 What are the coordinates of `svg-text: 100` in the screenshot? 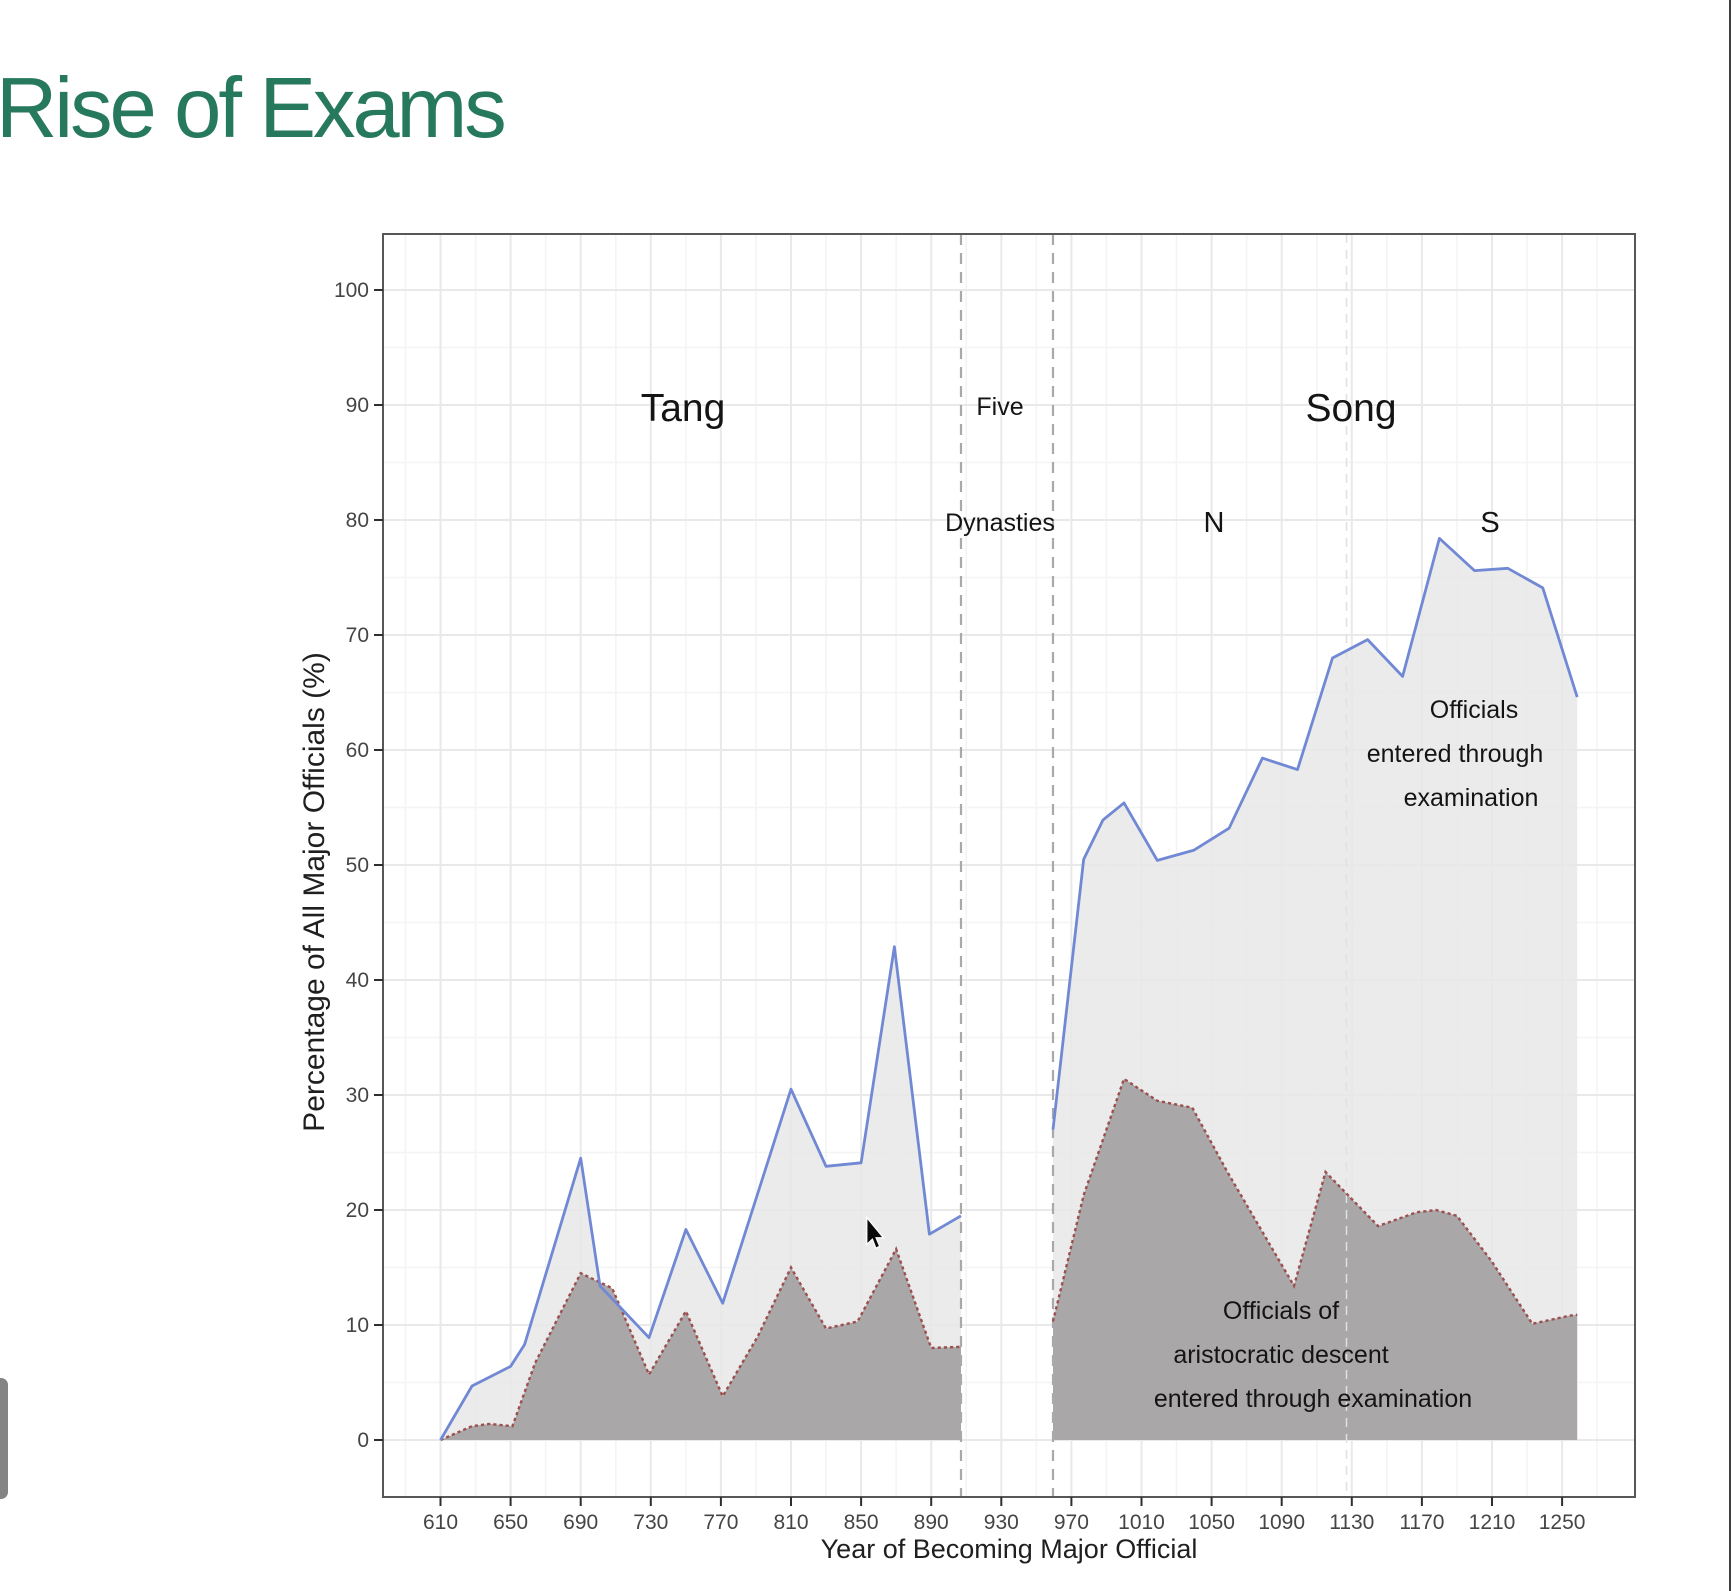 It's located at (351, 290).